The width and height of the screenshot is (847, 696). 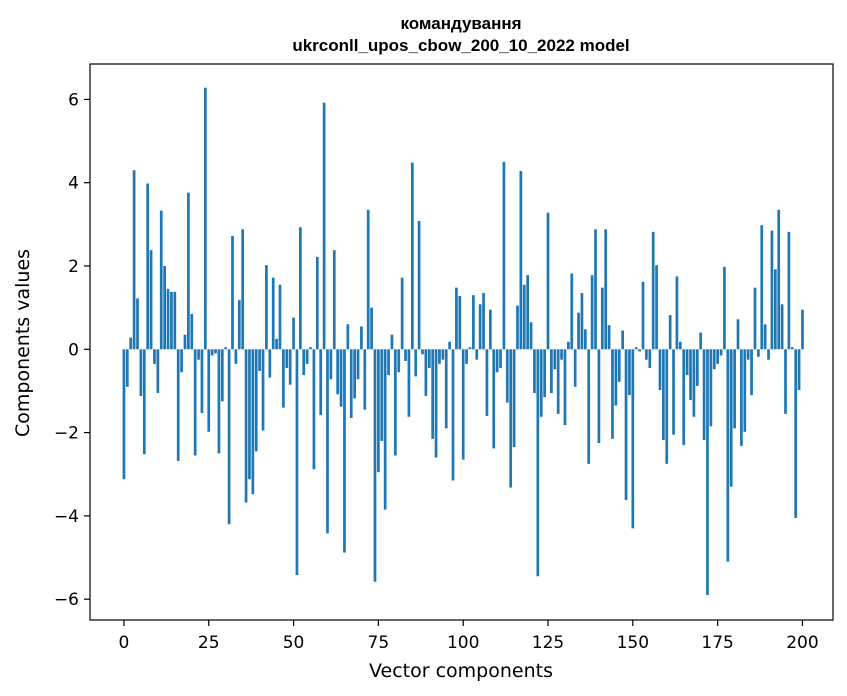 What do you see at coordinates (379, 643) in the screenshot?
I see `x-tick-label: 75` at bounding box center [379, 643].